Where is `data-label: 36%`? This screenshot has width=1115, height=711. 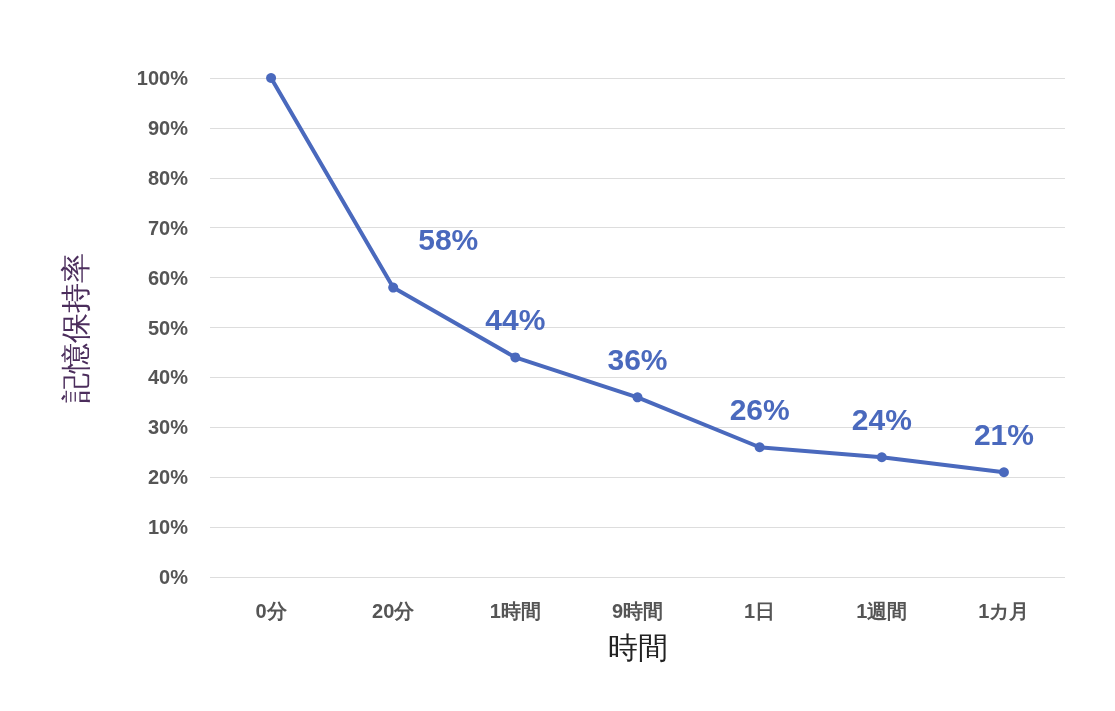
data-label: 36% is located at coordinates (637, 359).